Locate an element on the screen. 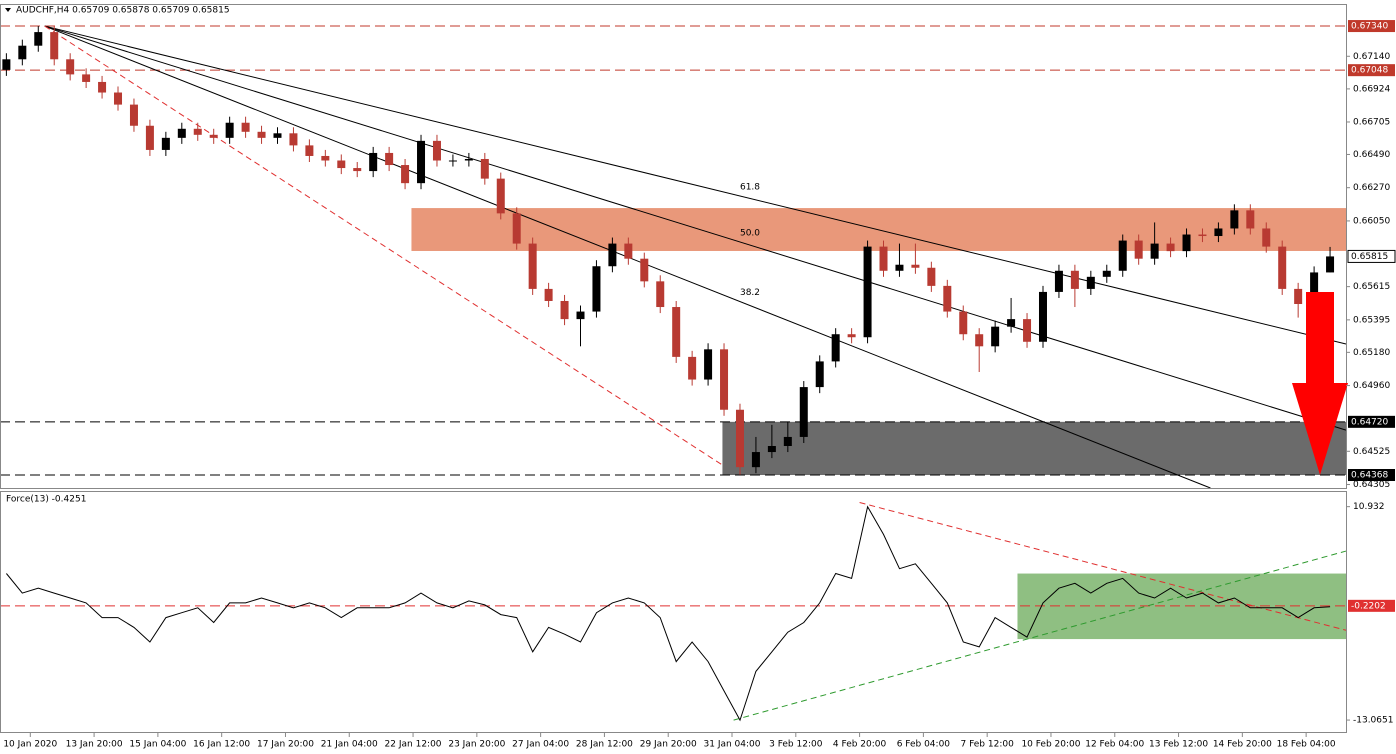  x-tick-label: 22 Jan 12:00 is located at coordinates (413, 745).